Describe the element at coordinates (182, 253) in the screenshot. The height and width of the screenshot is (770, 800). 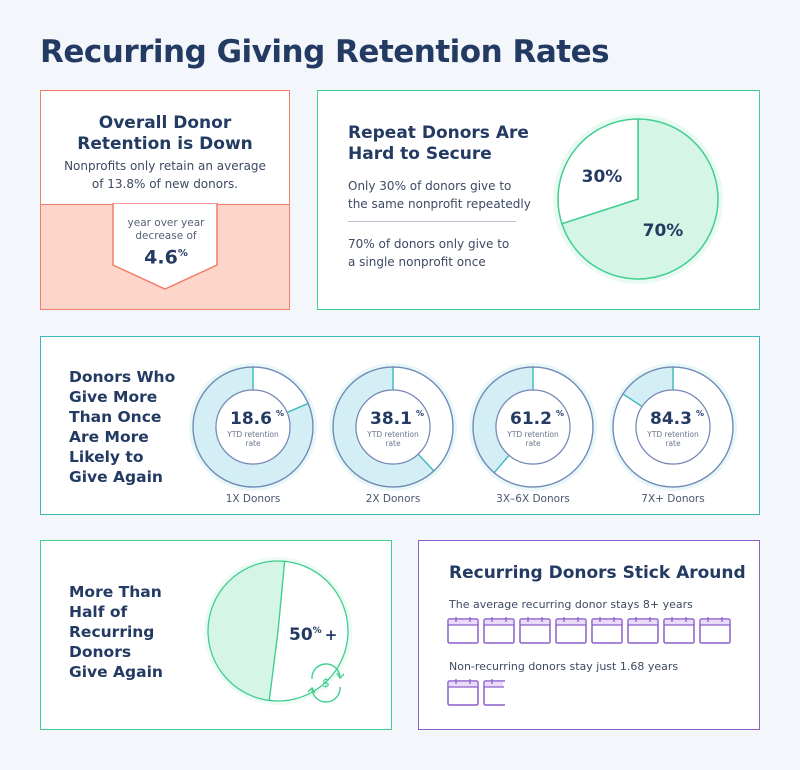
I see `badge-unit: %` at that location.